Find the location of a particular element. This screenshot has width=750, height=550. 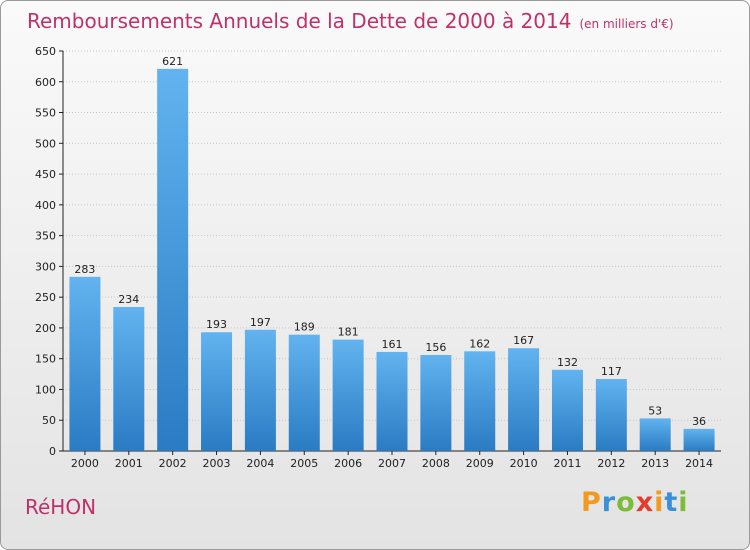

y-tick-label: 300 is located at coordinates (45, 266).